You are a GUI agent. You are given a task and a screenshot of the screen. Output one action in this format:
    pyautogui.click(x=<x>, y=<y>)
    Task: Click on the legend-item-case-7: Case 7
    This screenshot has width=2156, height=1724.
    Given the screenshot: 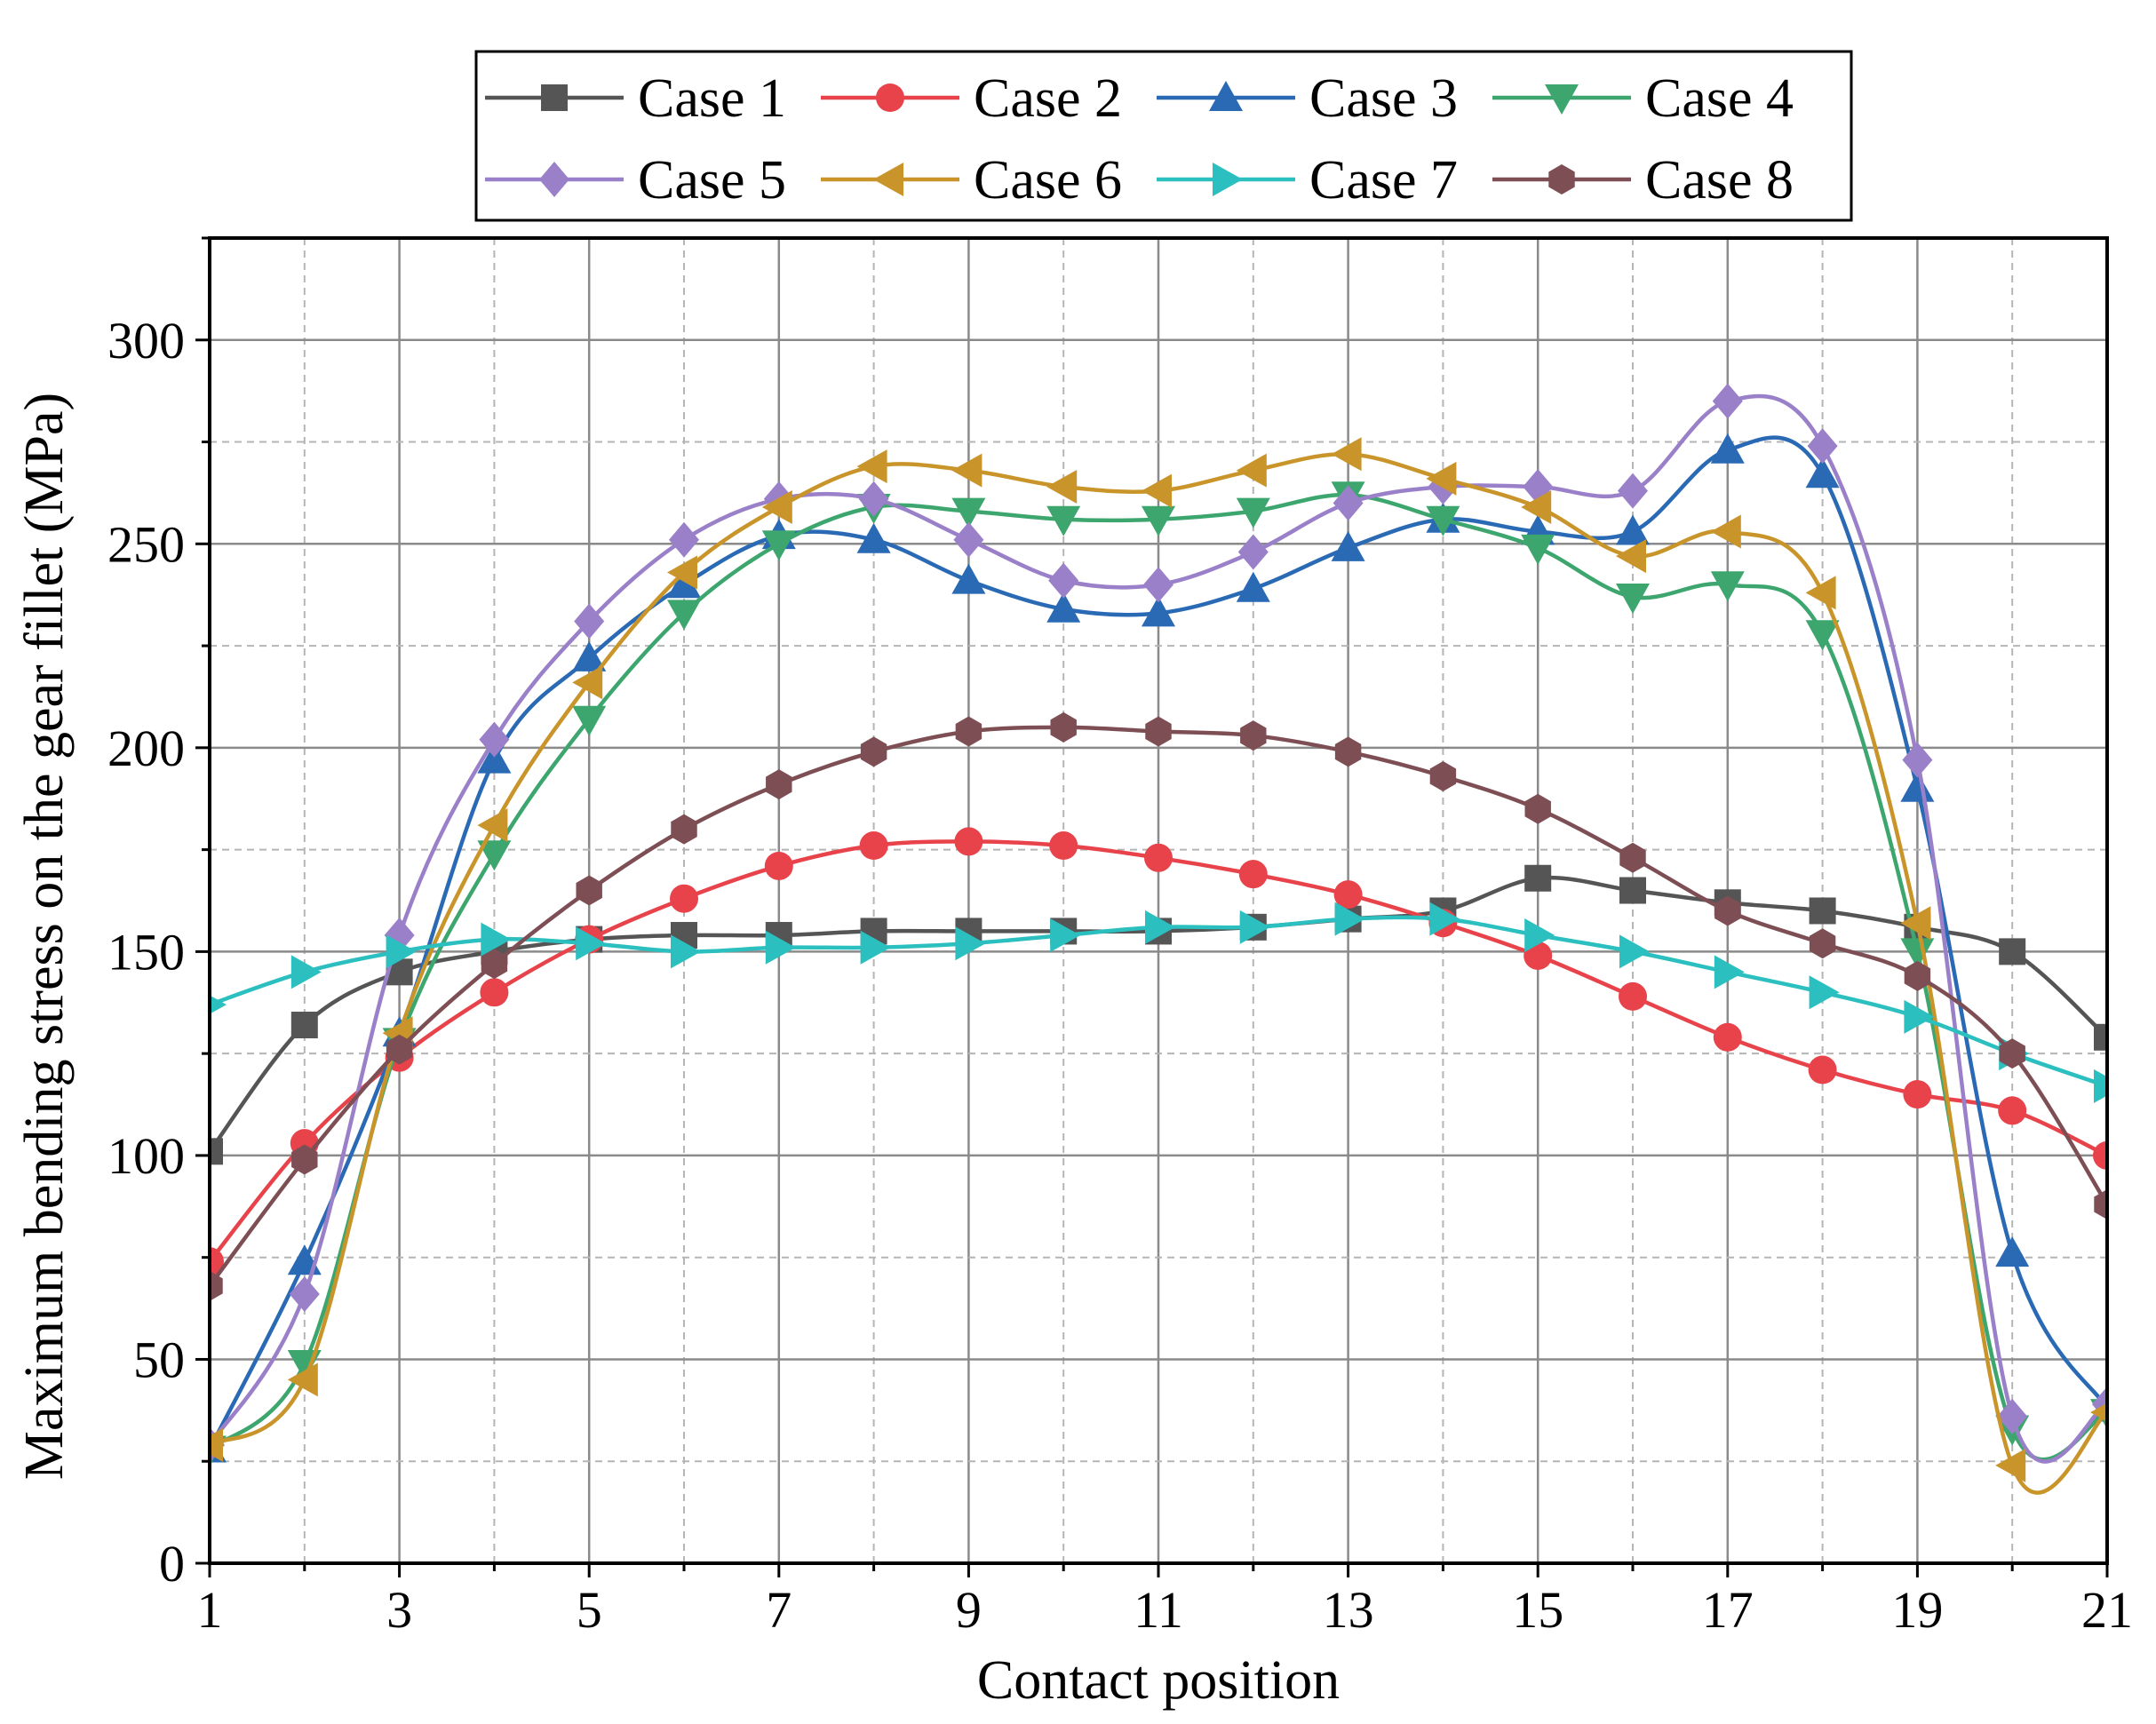 What is the action you would take?
    pyautogui.click(x=1307, y=180)
    